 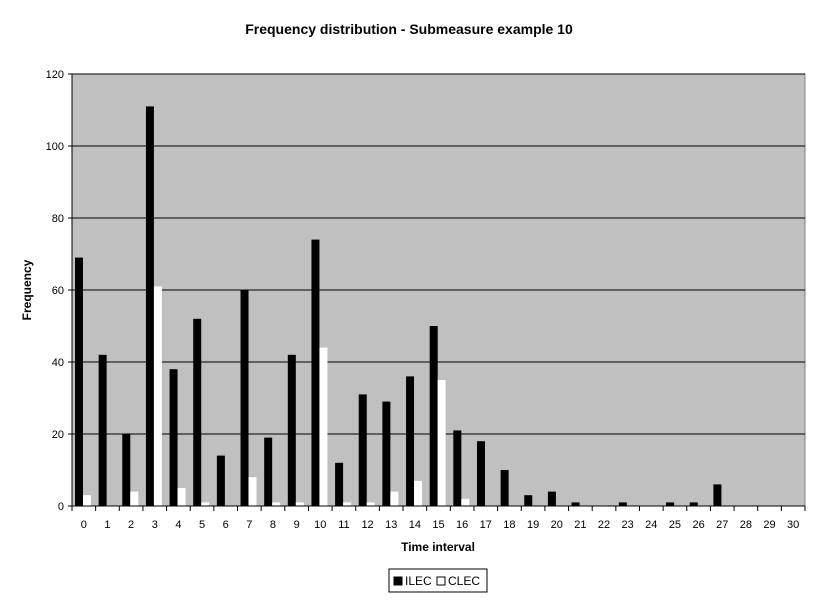 What do you see at coordinates (367, 525) in the screenshot?
I see `x-tick-label: 12` at bounding box center [367, 525].